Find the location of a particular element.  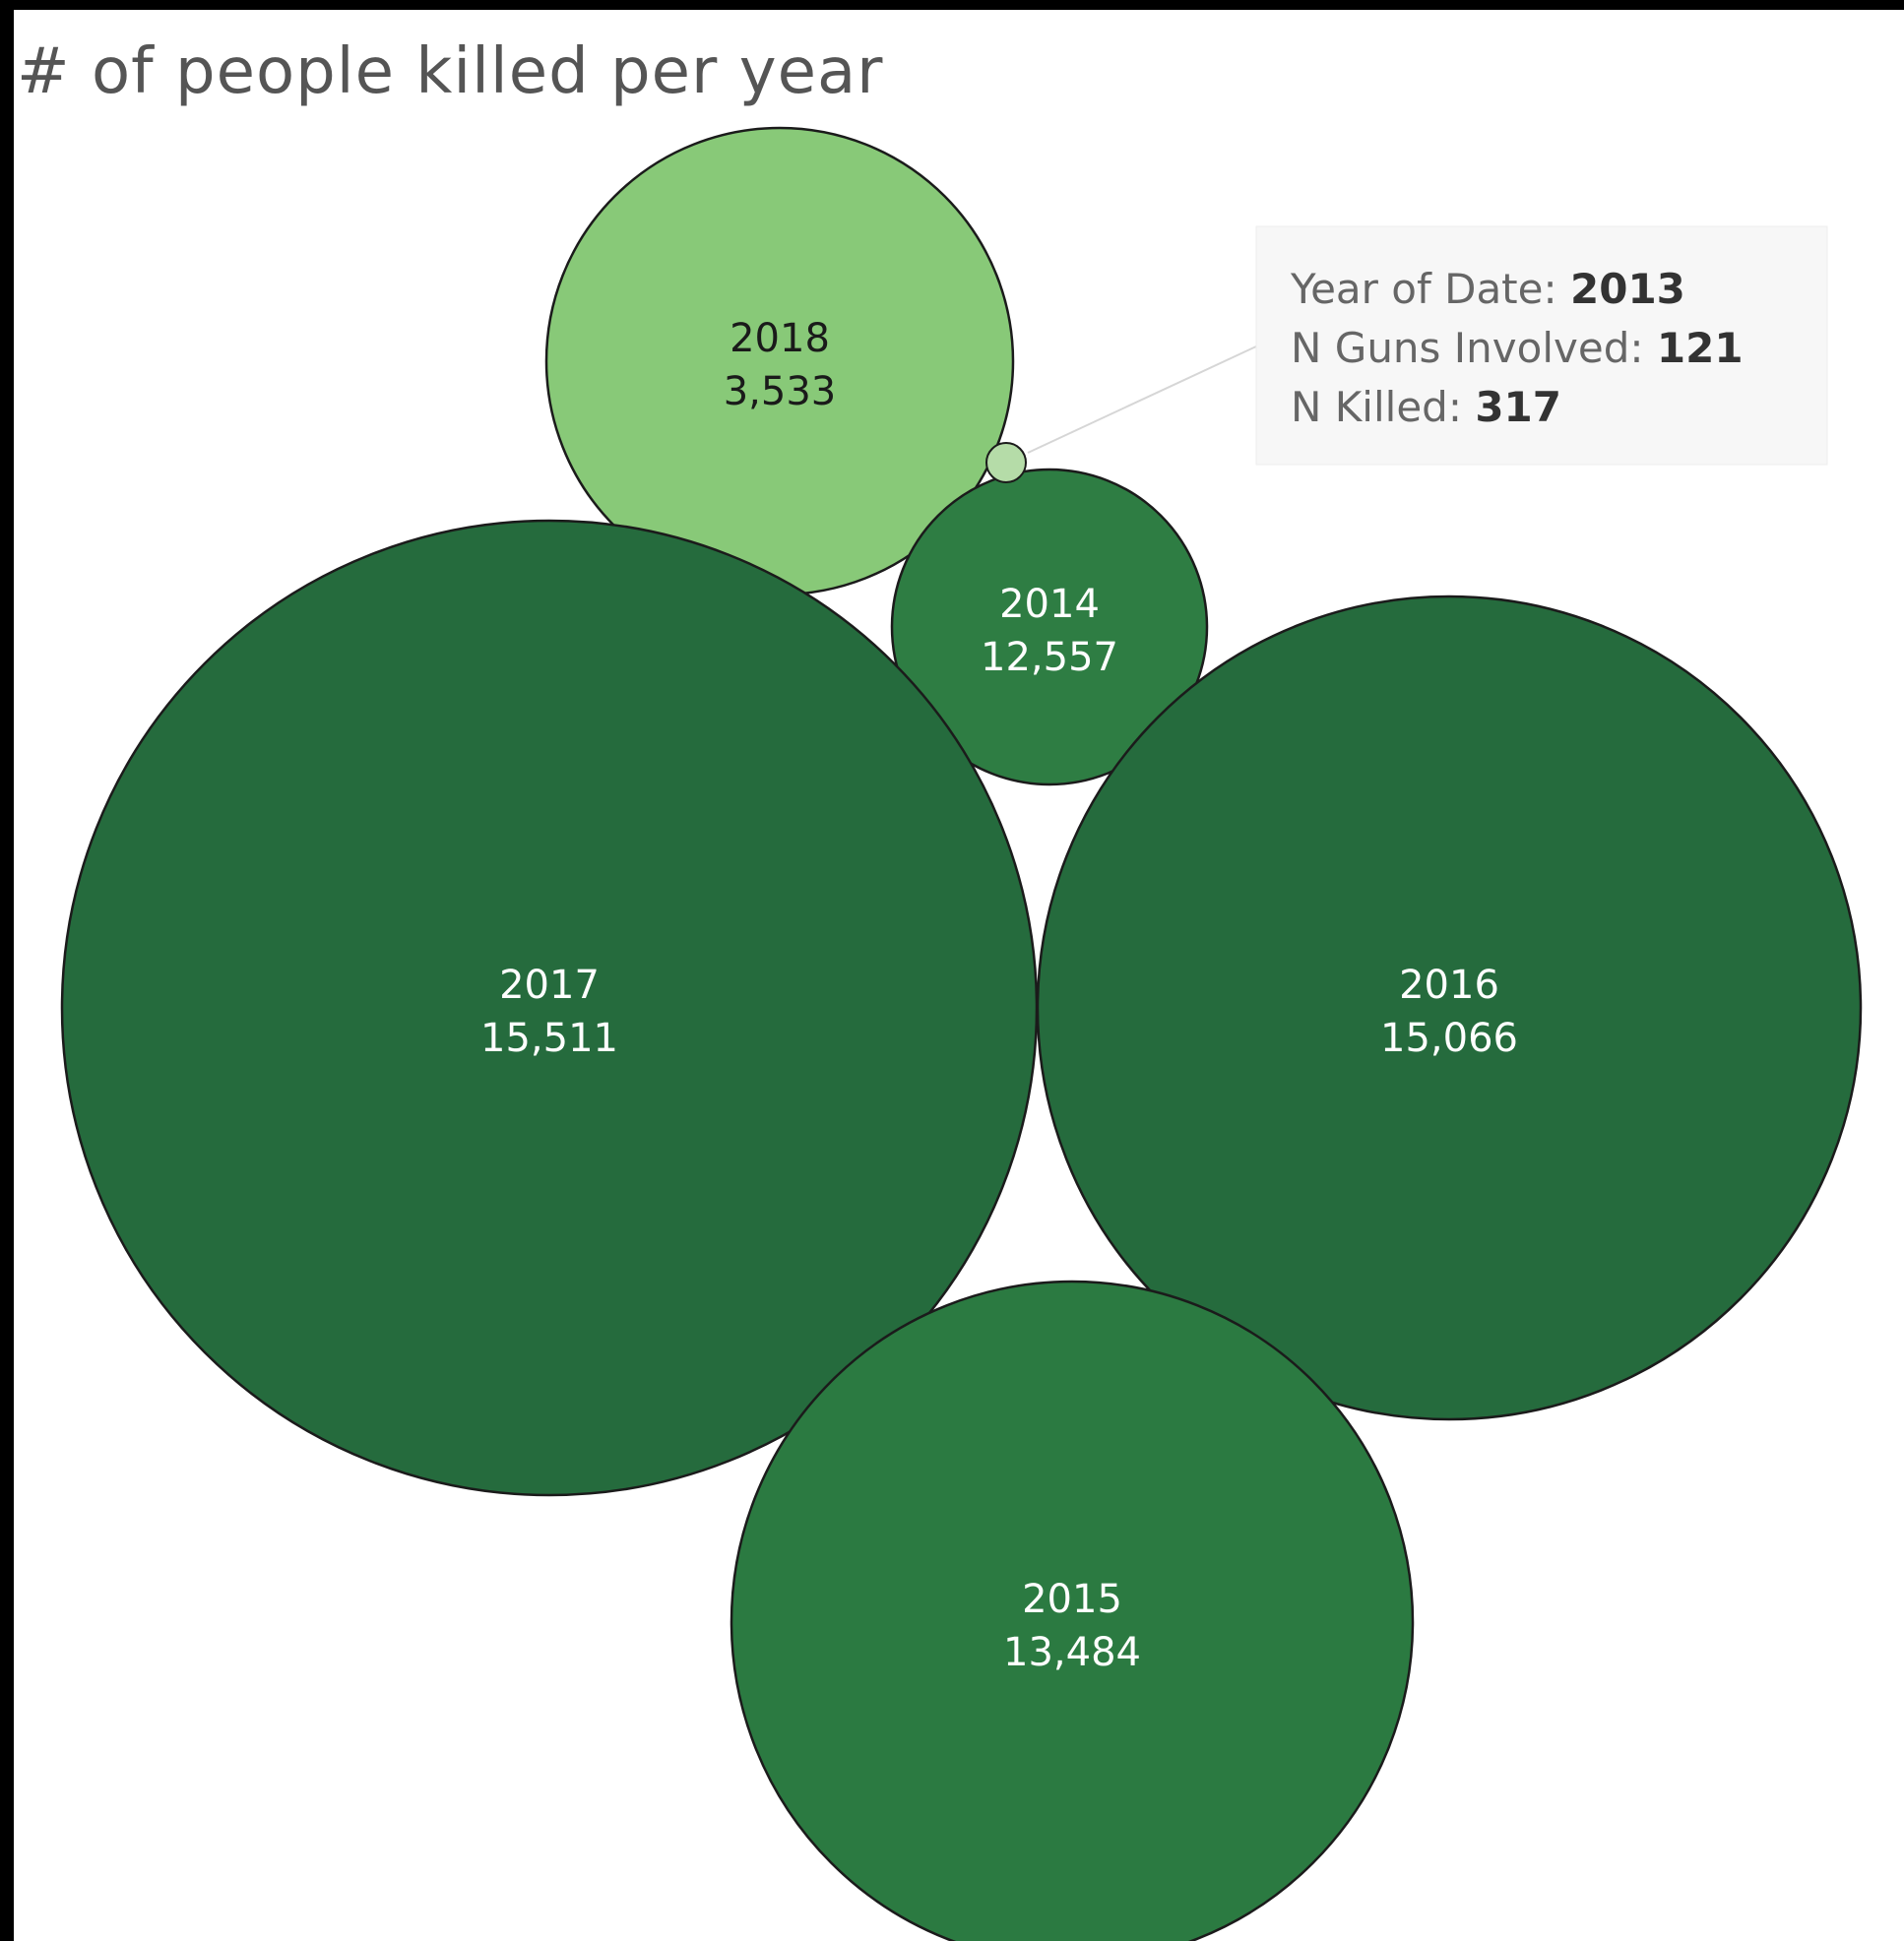

bubble-2014: 2014 12,557 is located at coordinates (1049, 627).